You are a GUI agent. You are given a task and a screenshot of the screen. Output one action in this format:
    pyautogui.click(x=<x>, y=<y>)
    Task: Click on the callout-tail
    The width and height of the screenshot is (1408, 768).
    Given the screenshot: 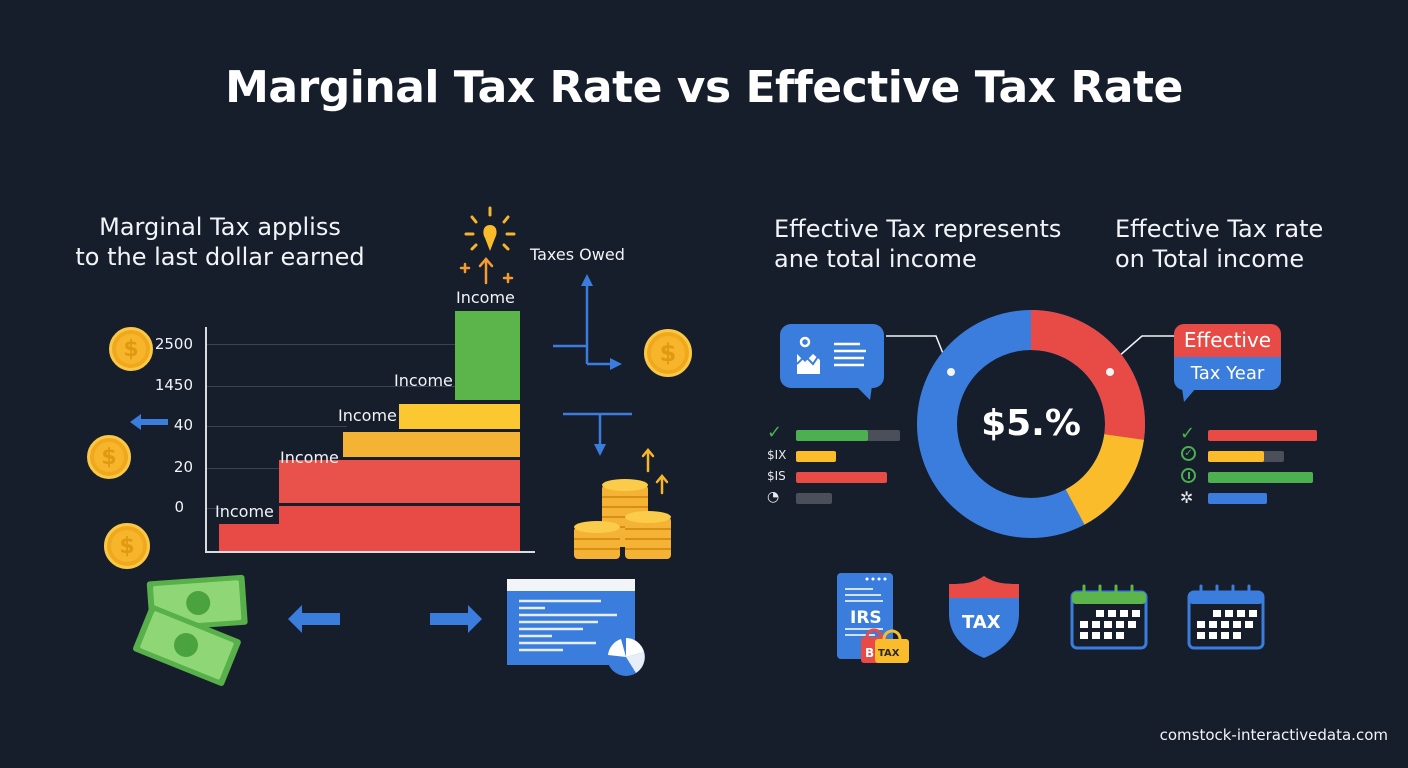 What is the action you would take?
    pyautogui.click(x=1189, y=395)
    